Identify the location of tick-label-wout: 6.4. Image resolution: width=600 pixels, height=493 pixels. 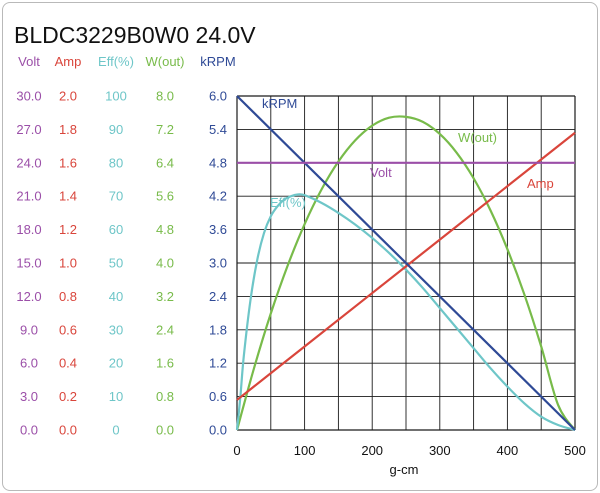
(165, 162).